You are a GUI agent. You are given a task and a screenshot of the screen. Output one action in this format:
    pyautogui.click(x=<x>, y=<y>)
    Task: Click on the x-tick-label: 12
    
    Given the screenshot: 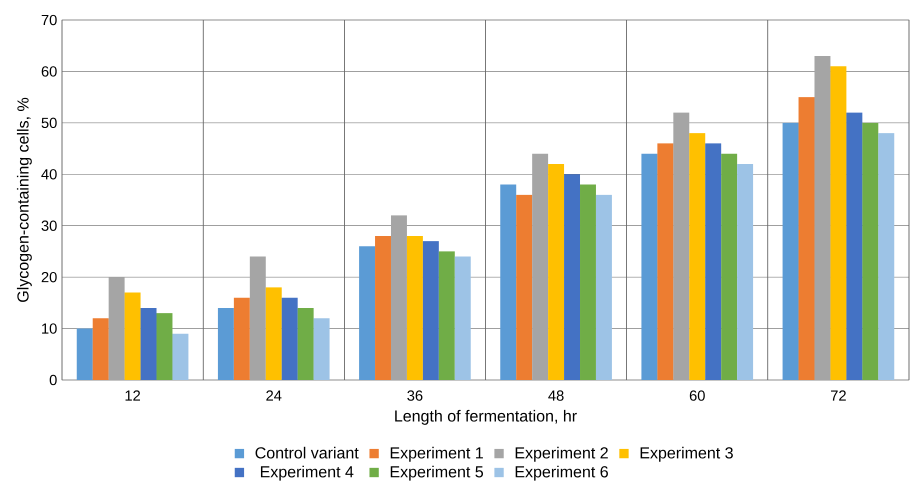 What is the action you would take?
    pyautogui.click(x=133, y=395)
    